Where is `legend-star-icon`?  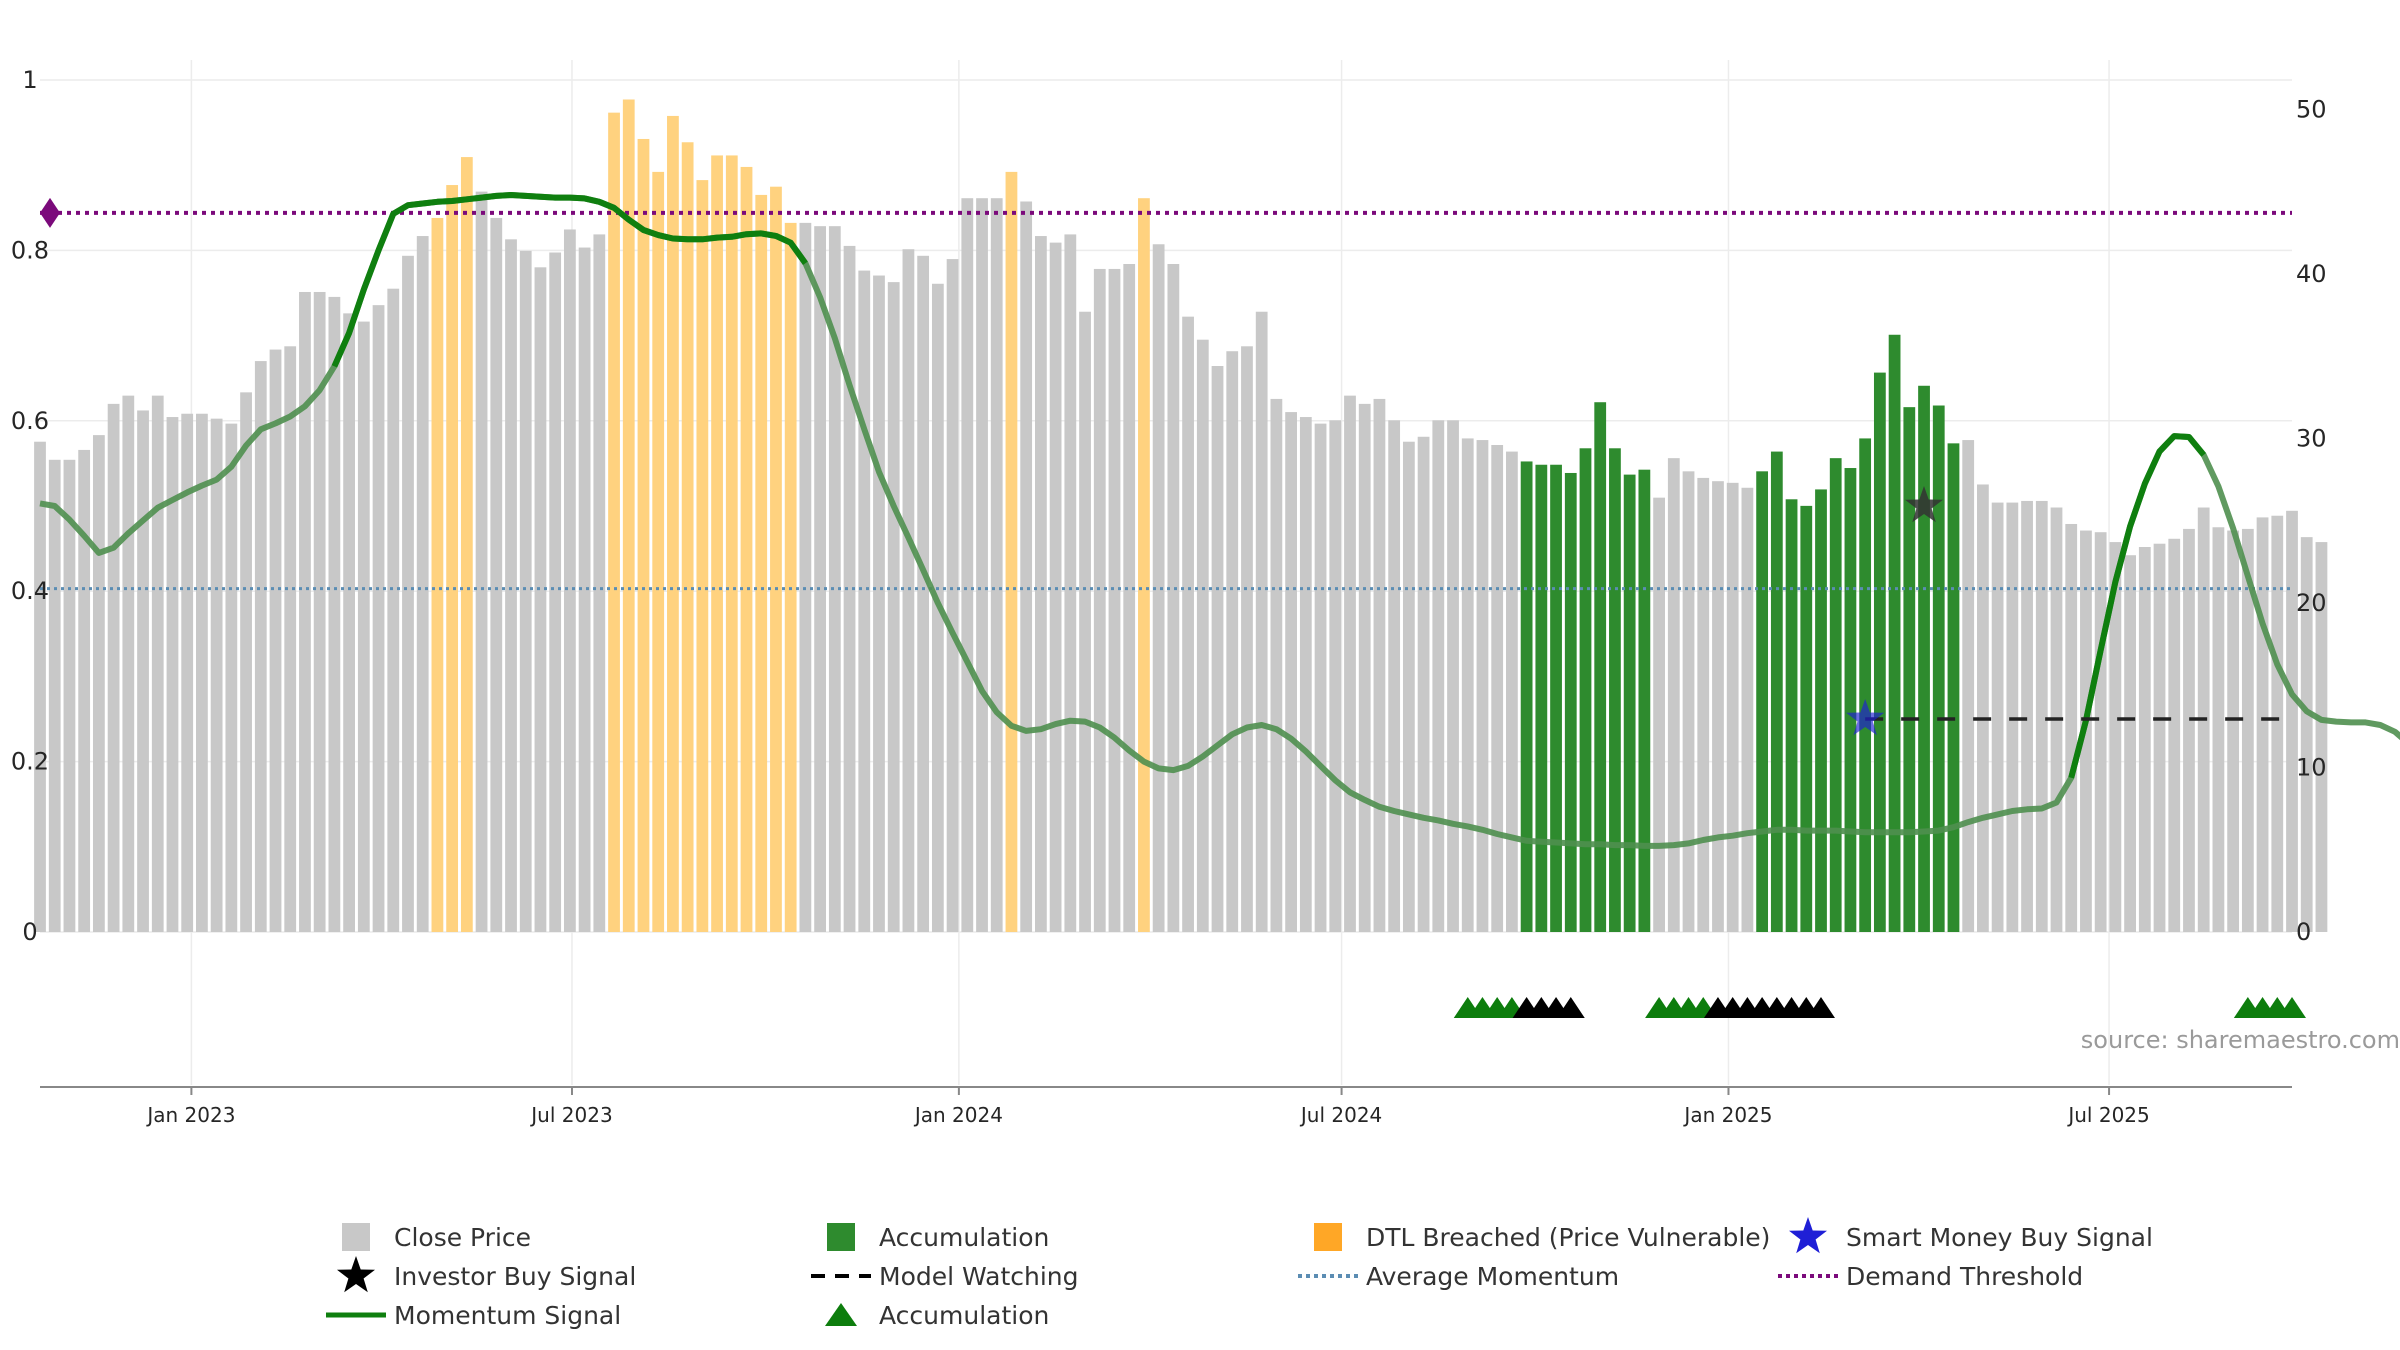
legend-star-icon is located at coordinates (356, 1274).